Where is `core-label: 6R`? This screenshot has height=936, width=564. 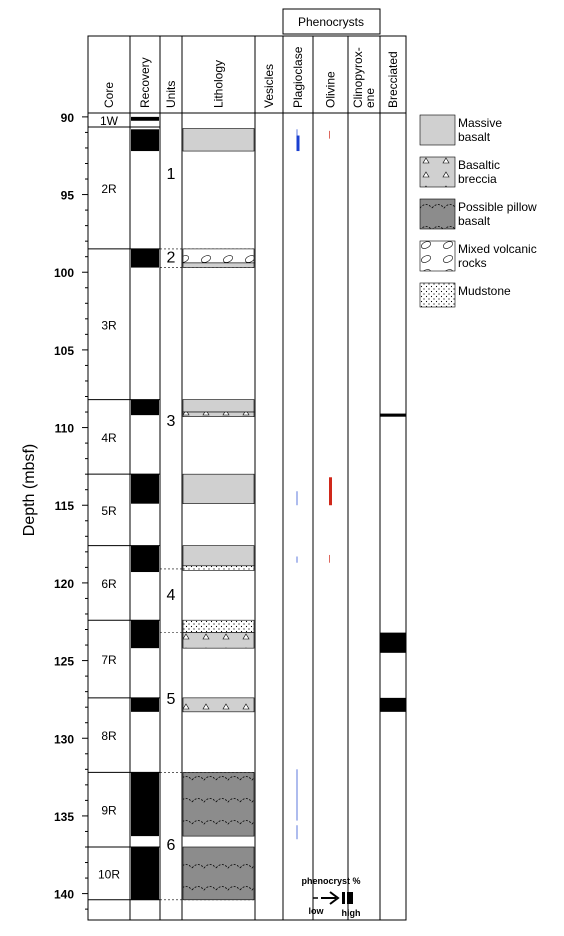 core-label: 6R is located at coordinates (109, 584).